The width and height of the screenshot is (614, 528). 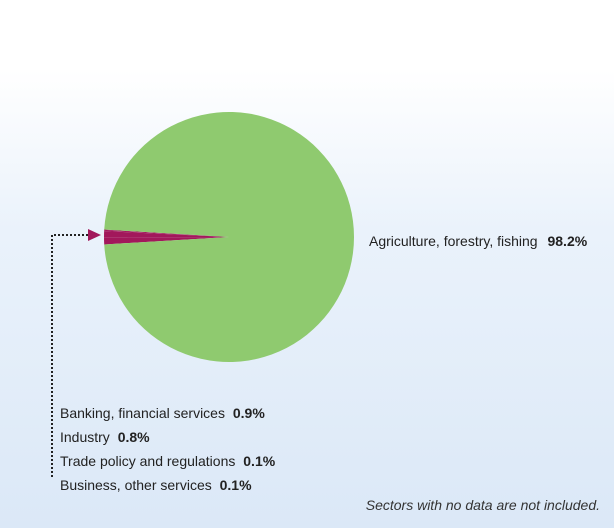 What do you see at coordinates (567, 241) in the screenshot?
I see `slice-value: 98.2%` at bounding box center [567, 241].